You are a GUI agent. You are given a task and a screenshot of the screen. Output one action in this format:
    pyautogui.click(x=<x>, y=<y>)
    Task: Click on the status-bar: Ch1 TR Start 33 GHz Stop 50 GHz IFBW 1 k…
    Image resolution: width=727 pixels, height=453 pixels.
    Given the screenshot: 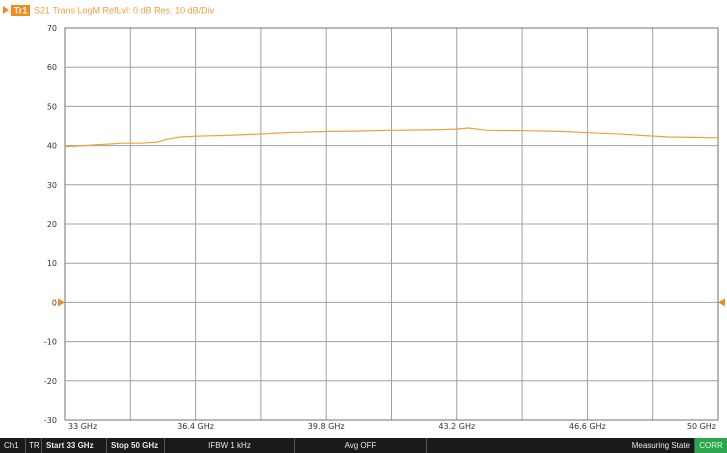 What is the action you would take?
    pyautogui.click(x=363, y=445)
    